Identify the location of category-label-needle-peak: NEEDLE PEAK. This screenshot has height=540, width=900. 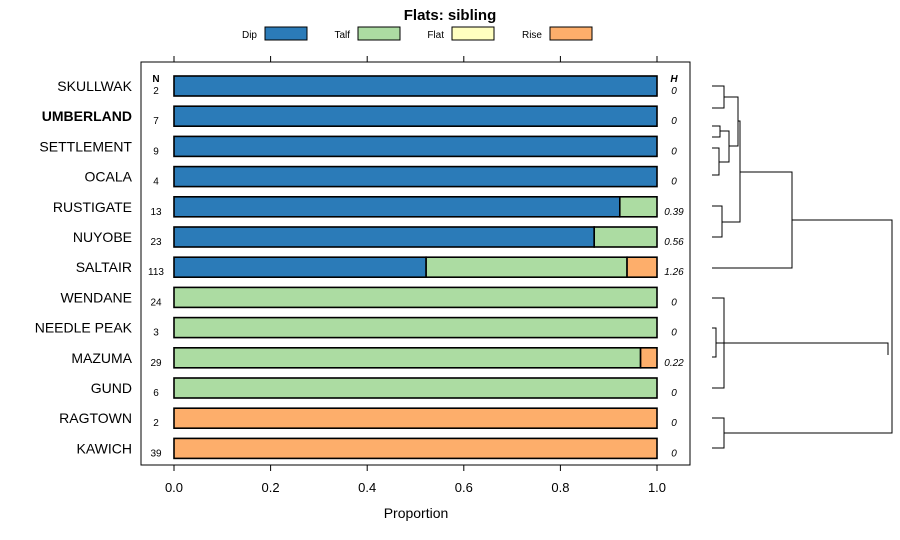
(84, 328).